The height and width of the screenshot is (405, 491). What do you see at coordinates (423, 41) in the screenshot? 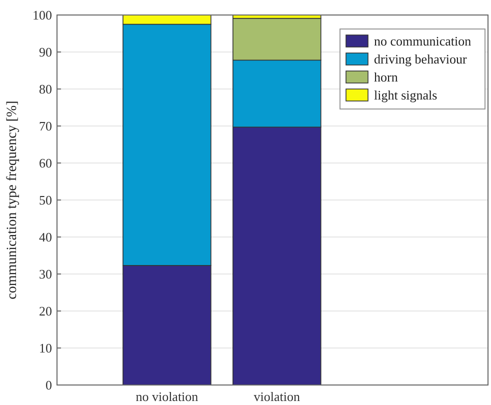
I see `legend-label: no communication` at bounding box center [423, 41].